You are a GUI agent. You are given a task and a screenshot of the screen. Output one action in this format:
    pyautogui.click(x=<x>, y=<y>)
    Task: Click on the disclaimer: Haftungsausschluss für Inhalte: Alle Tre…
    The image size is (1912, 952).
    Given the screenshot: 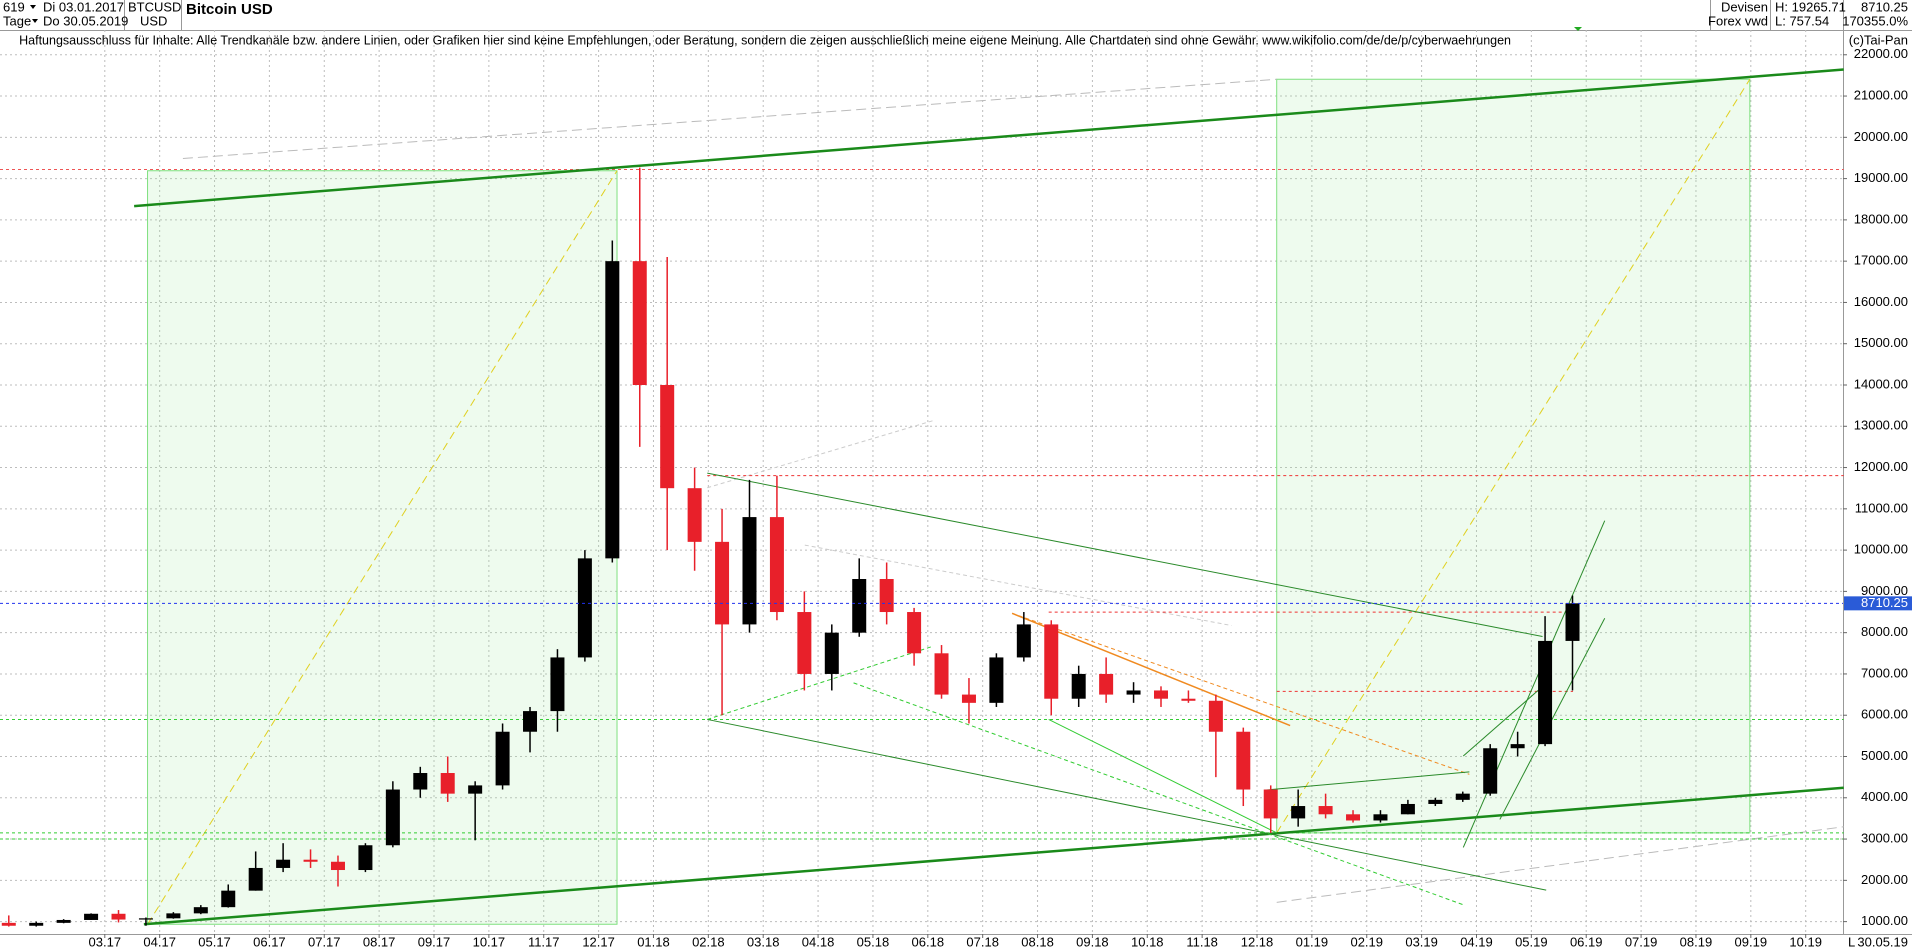 What is the action you would take?
    pyautogui.click(x=765, y=40)
    